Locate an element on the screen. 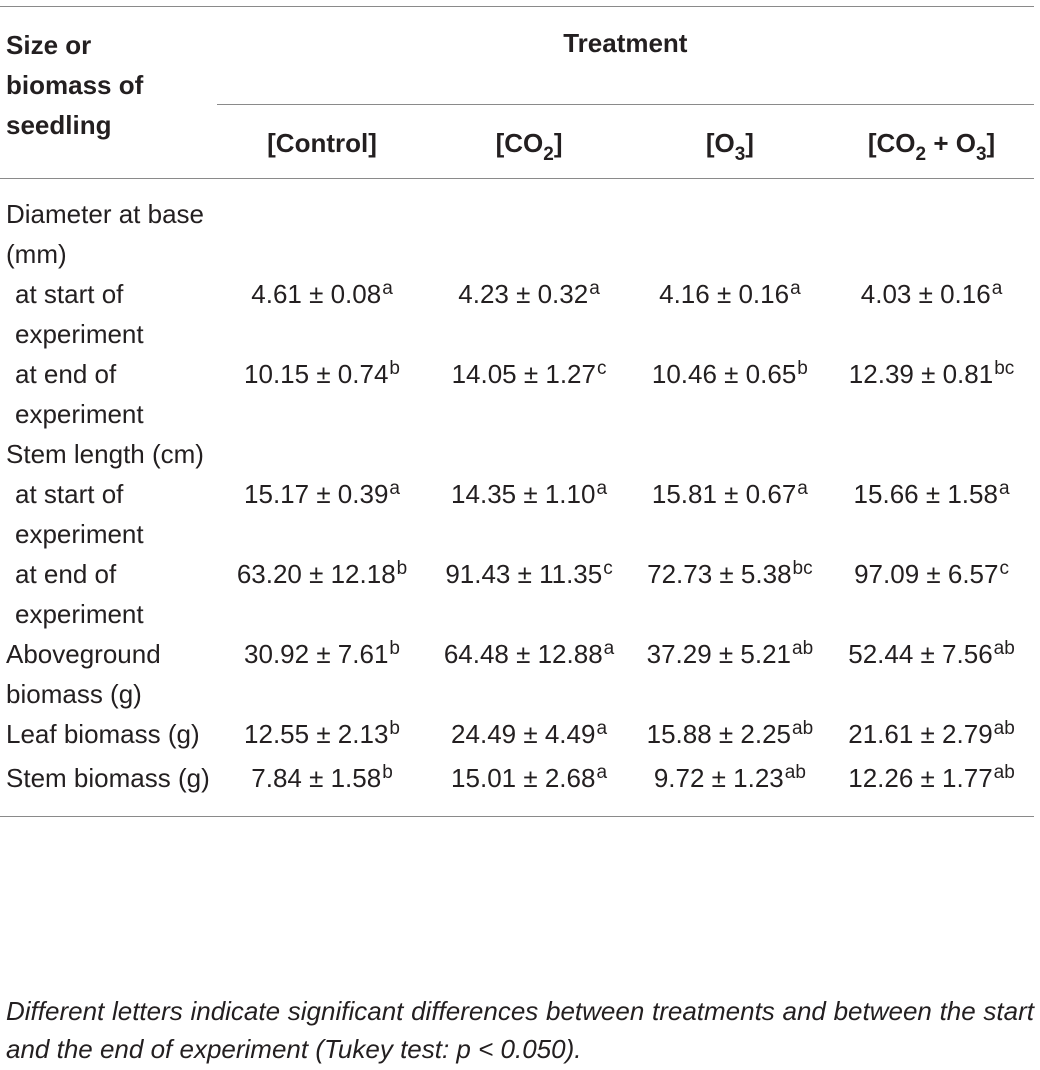  cell-value: 63.20 ± 12.18 is located at coordinates (316, 573).